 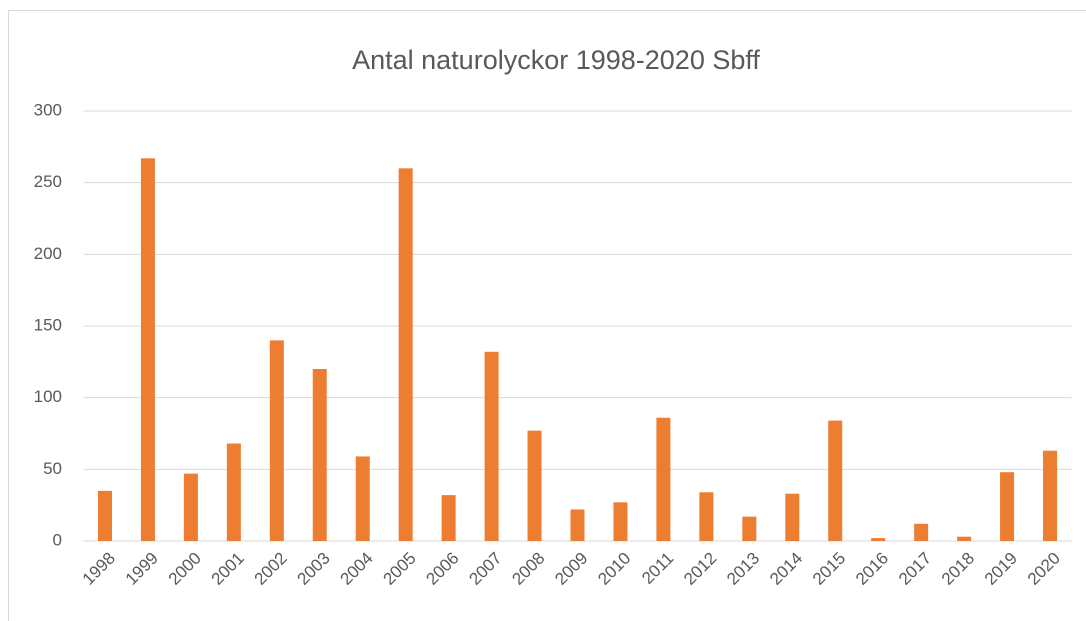 What do you see at coordinates (556, 60) in the screenshot?
I see `chart-title: Antal naturolyckor 1998-2020 Sbff` at bounding box center [556, 60].